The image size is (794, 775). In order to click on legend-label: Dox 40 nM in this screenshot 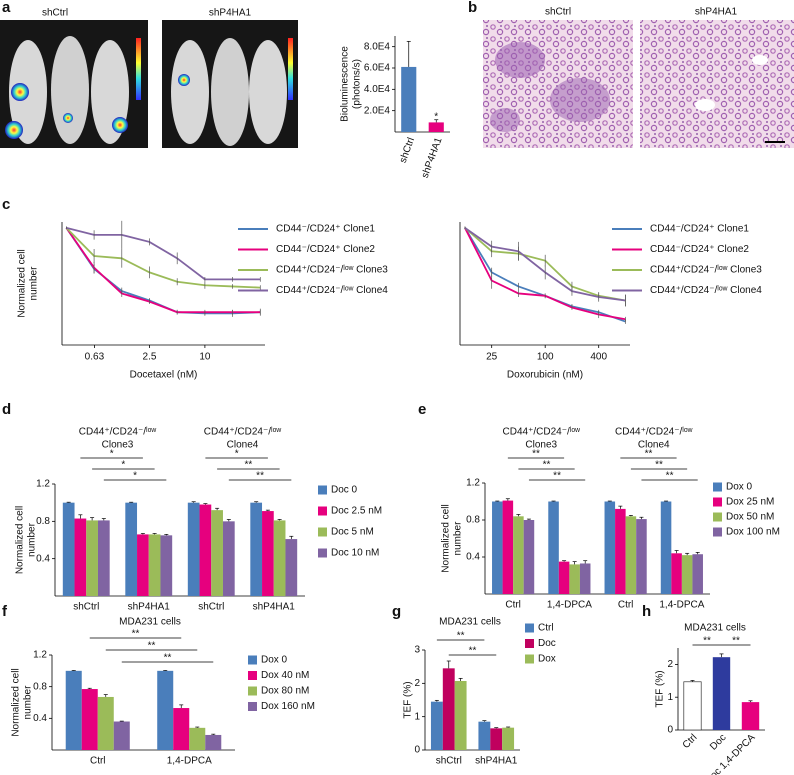, I will do `click(285, 675)`.